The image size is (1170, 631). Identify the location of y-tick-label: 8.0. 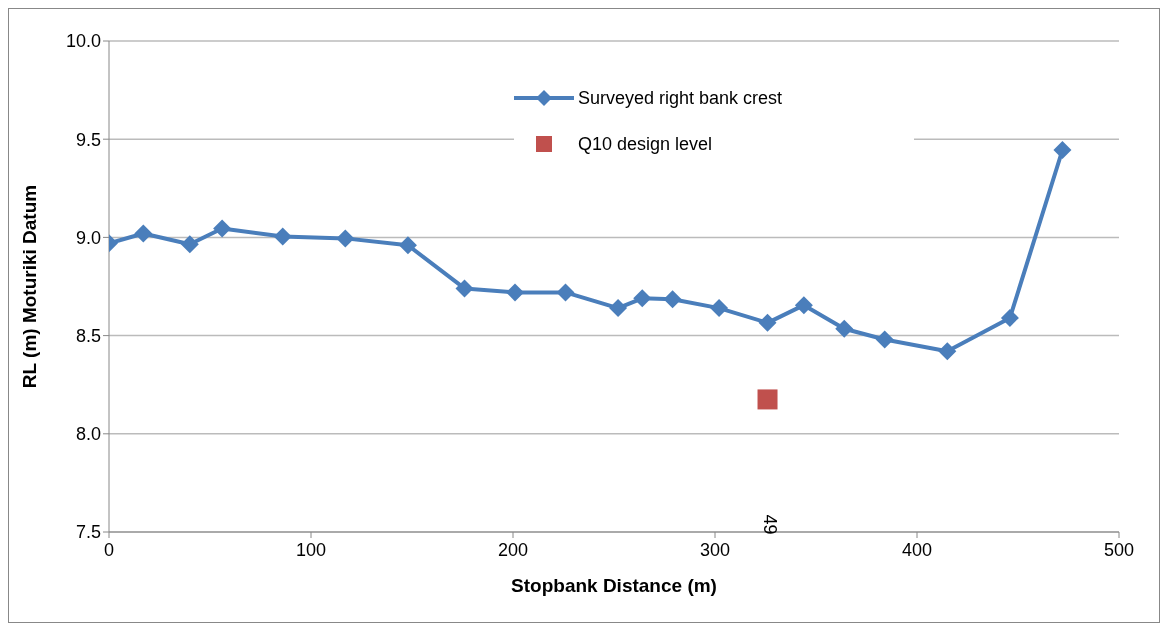
(88, 434).